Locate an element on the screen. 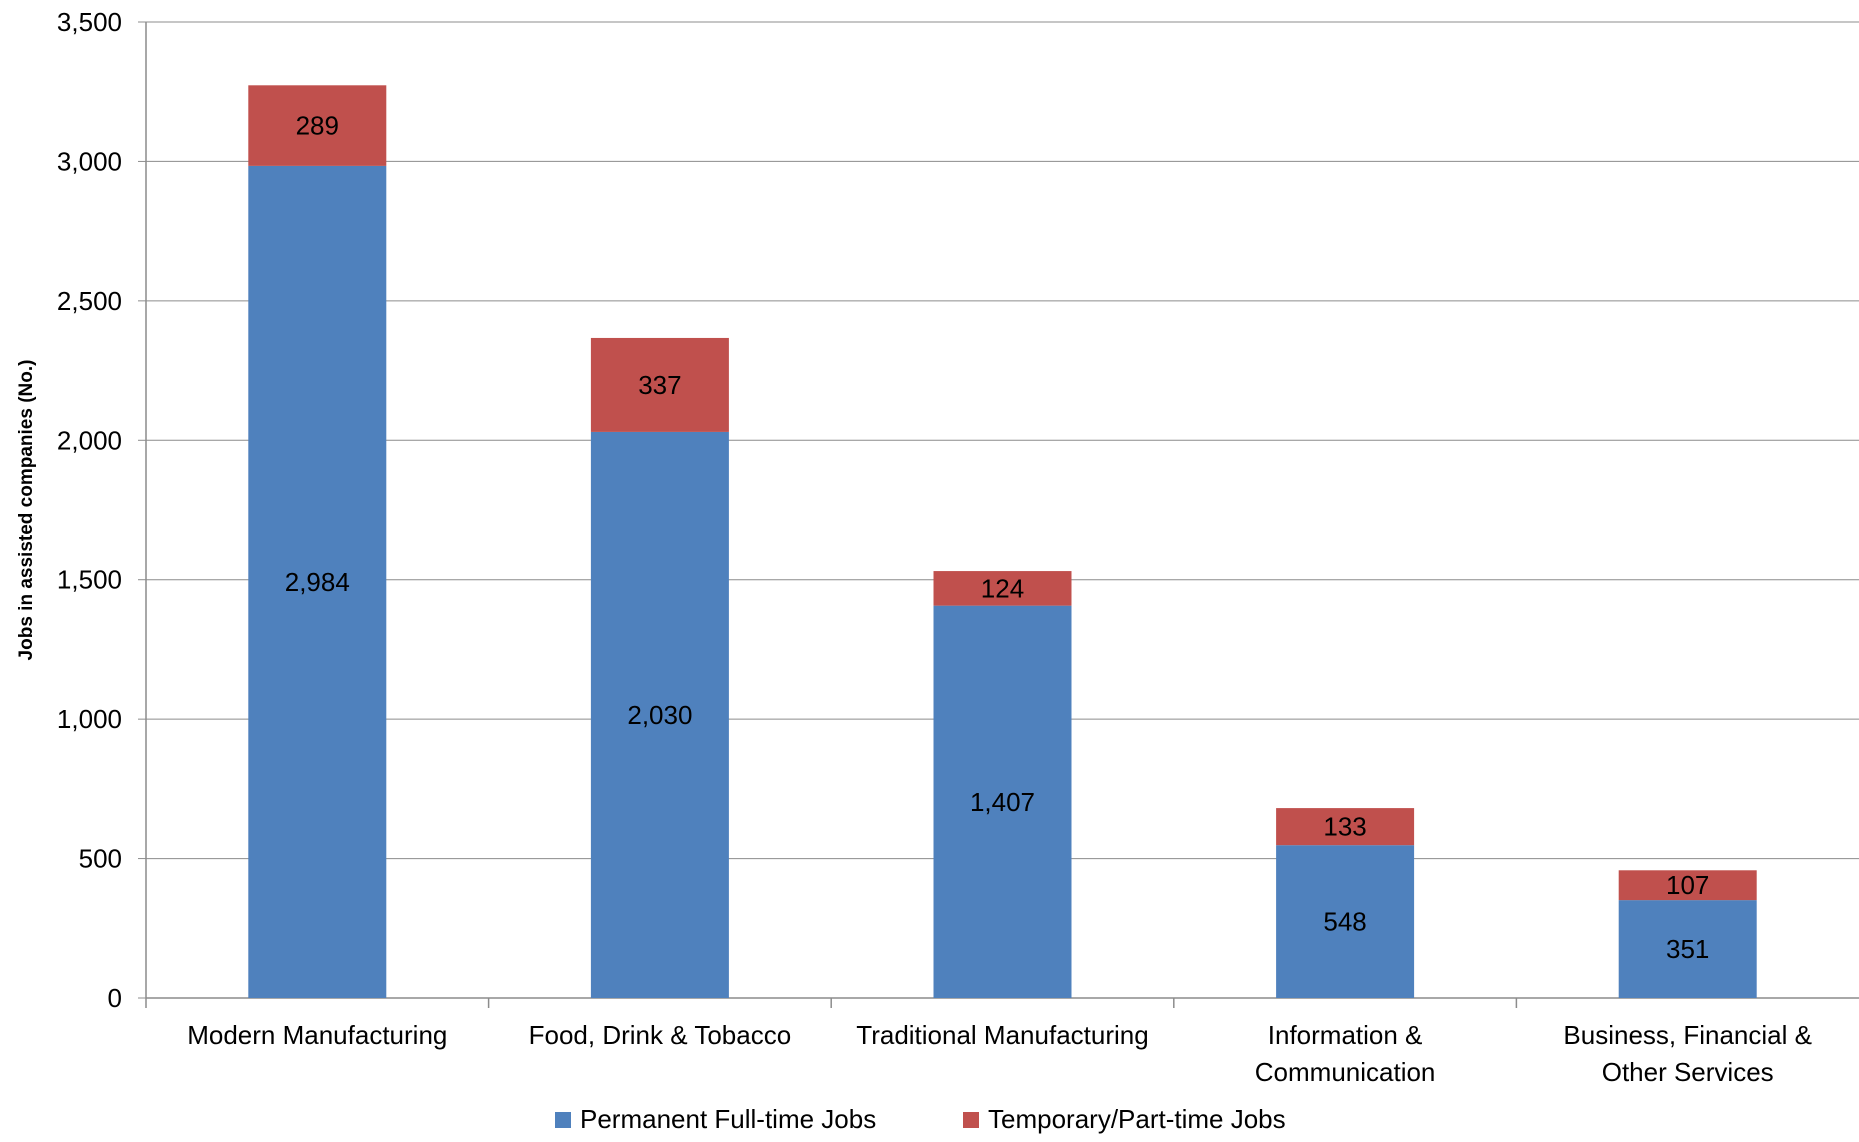 This screenshot has height=1142, width=1859. y-tick-label: 2,500 is located at coordinates (89, 301).